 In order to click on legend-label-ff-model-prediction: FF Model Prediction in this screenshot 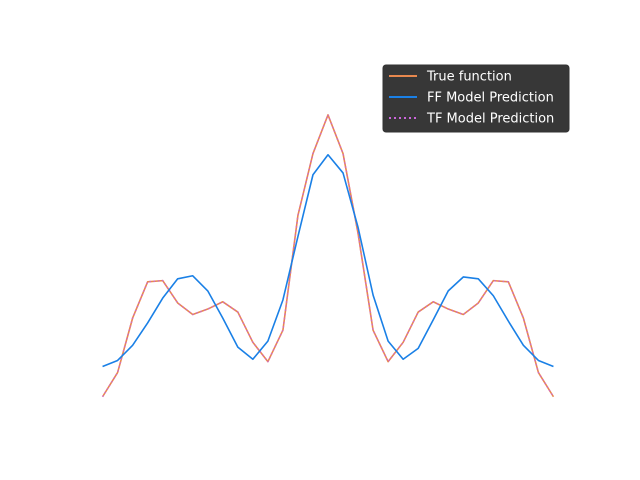, I will do `click(490, 98)`.